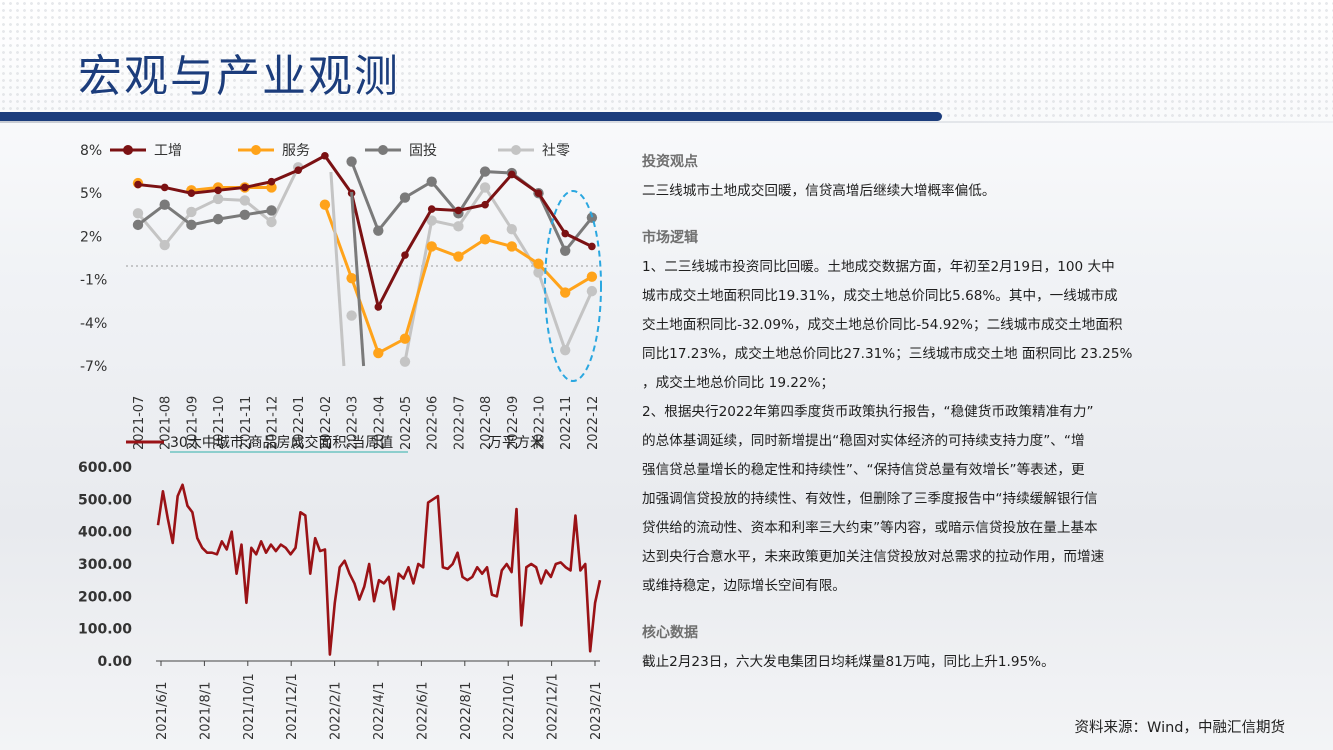  I want to click on x-tick-label: 2022-10, so click(540, 423).